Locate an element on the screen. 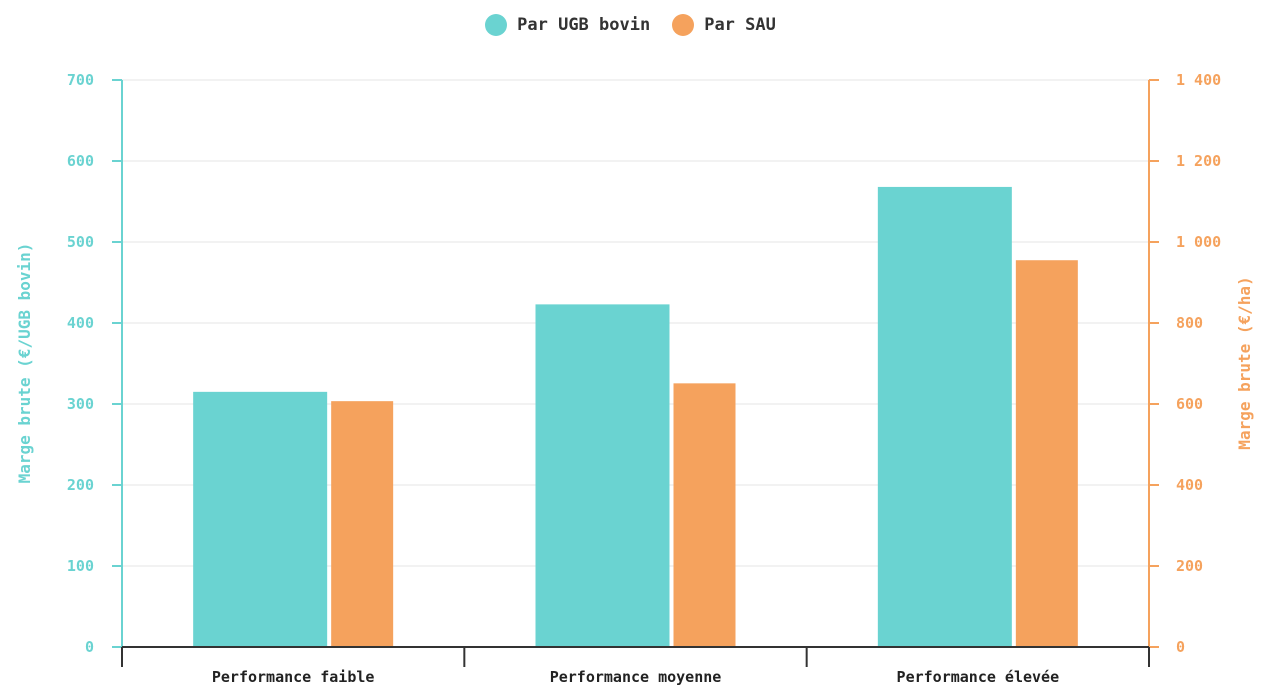 The image size is (1261, 687). y-right-tick-label: 800 is located at coordinates (1189, 323).